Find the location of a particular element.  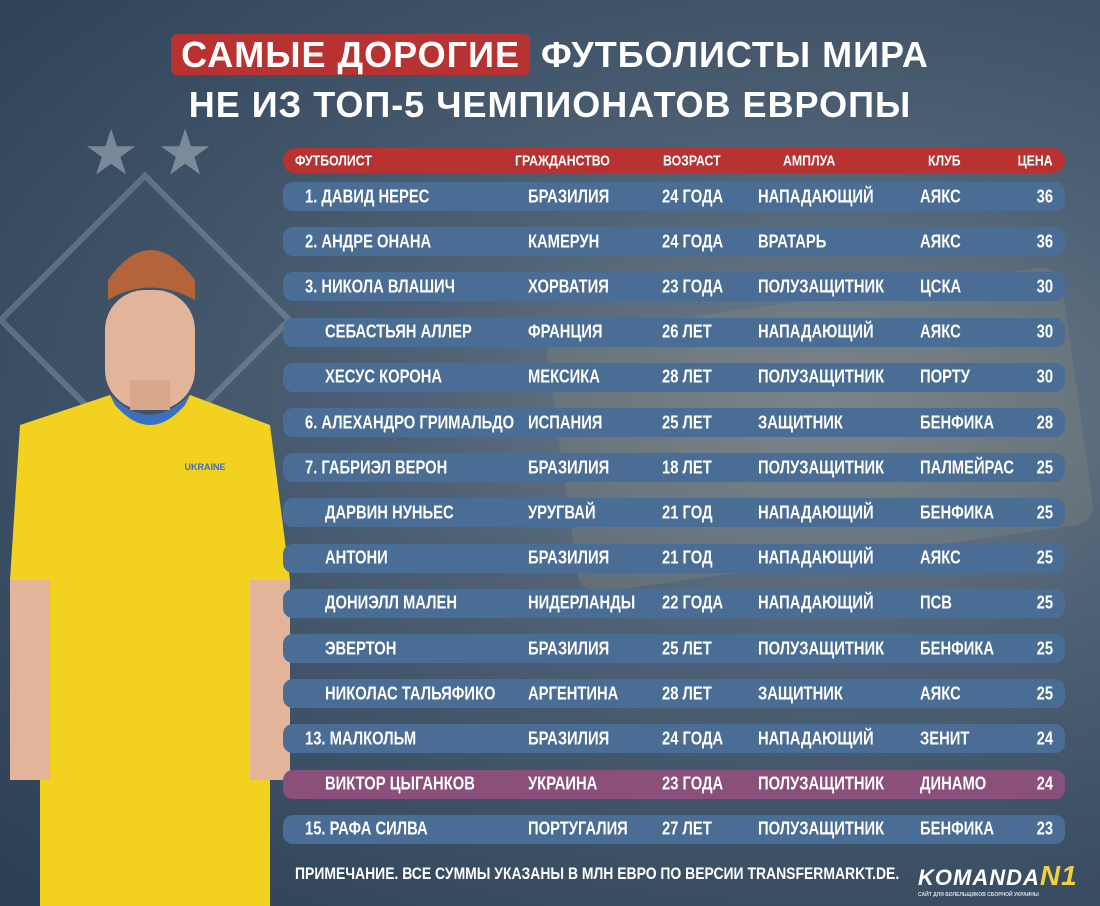

player-name: ДАРВИН НУНЬЕС is located at coordinates (389, 512).